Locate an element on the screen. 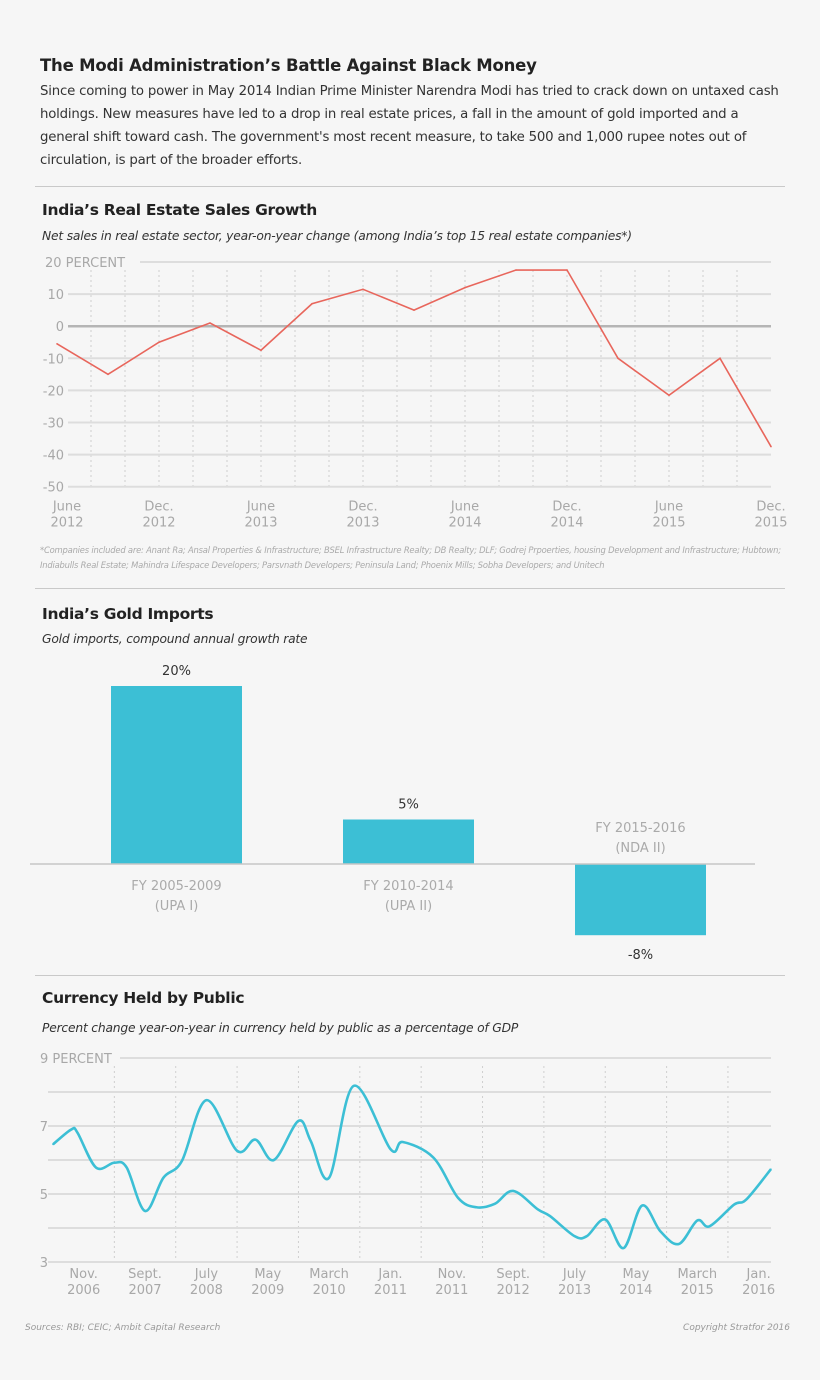  y-tick-label: -20 is located at coordinates (53, 391).